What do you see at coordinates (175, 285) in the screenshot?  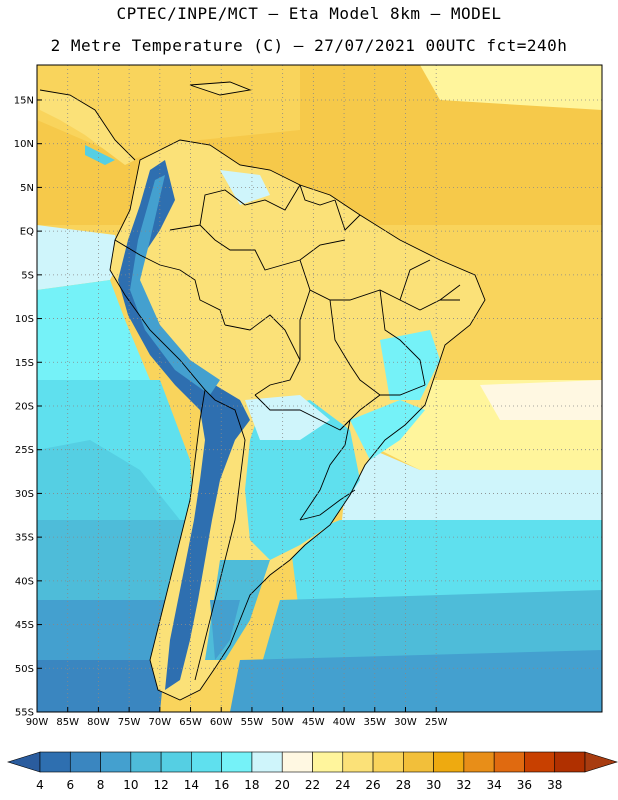 I see `andes-foothills` at bounding box center [175, 285].